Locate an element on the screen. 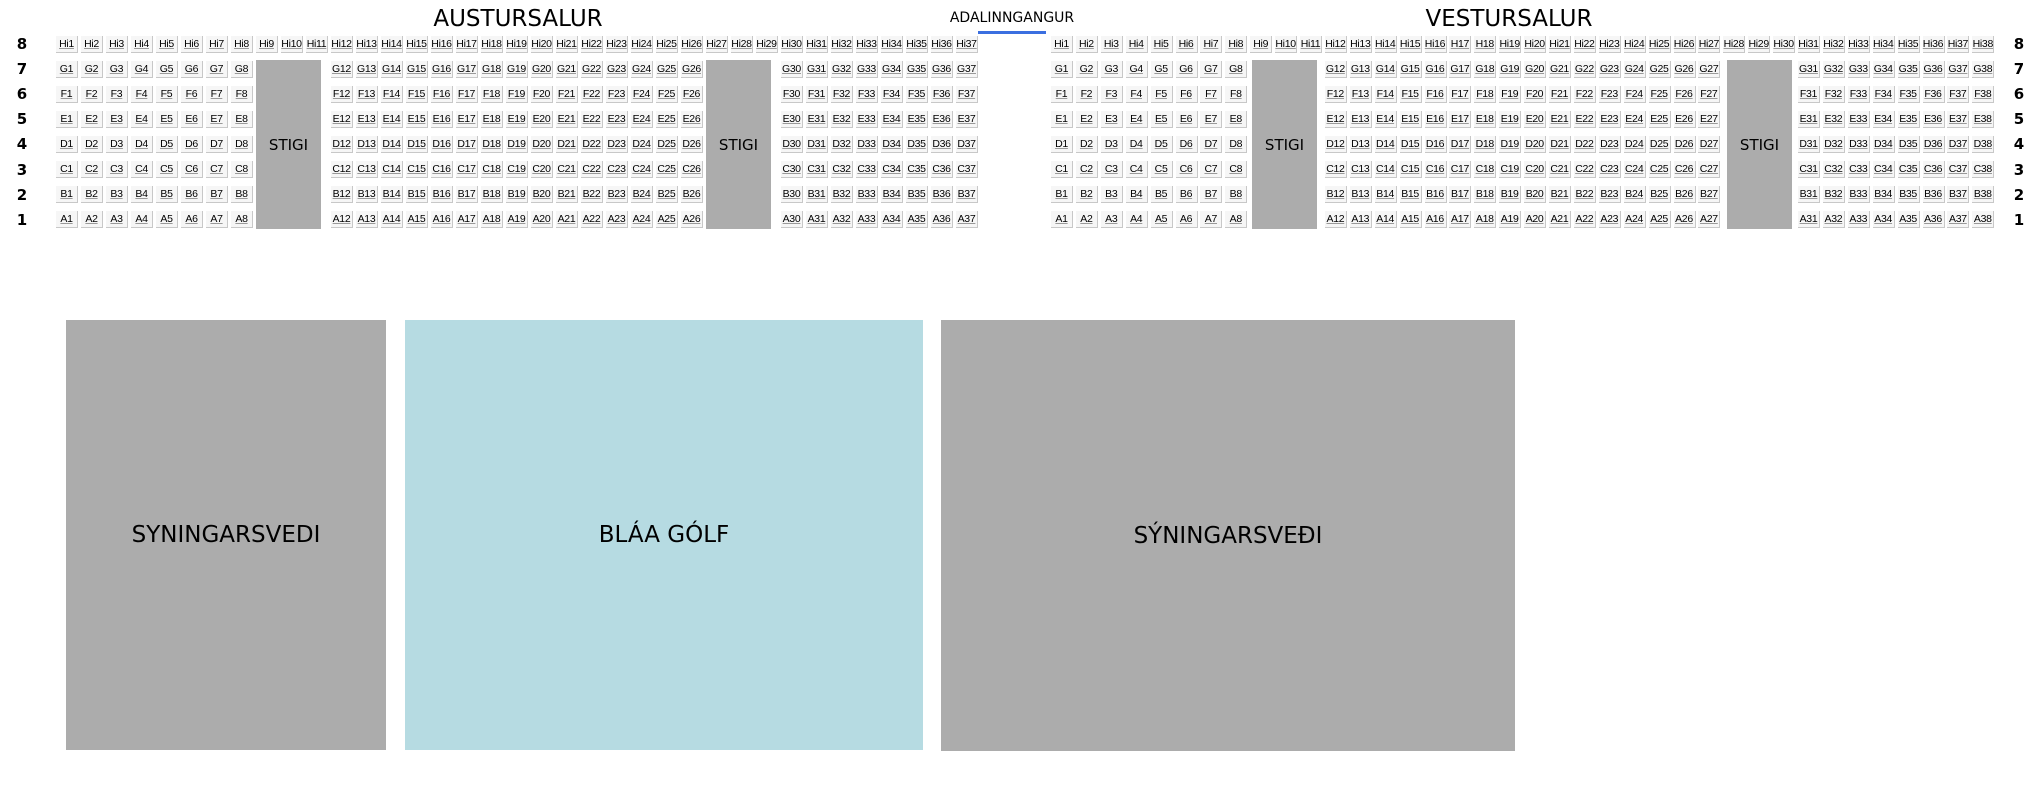  seat: F35 is located at coordinates (917, 94).